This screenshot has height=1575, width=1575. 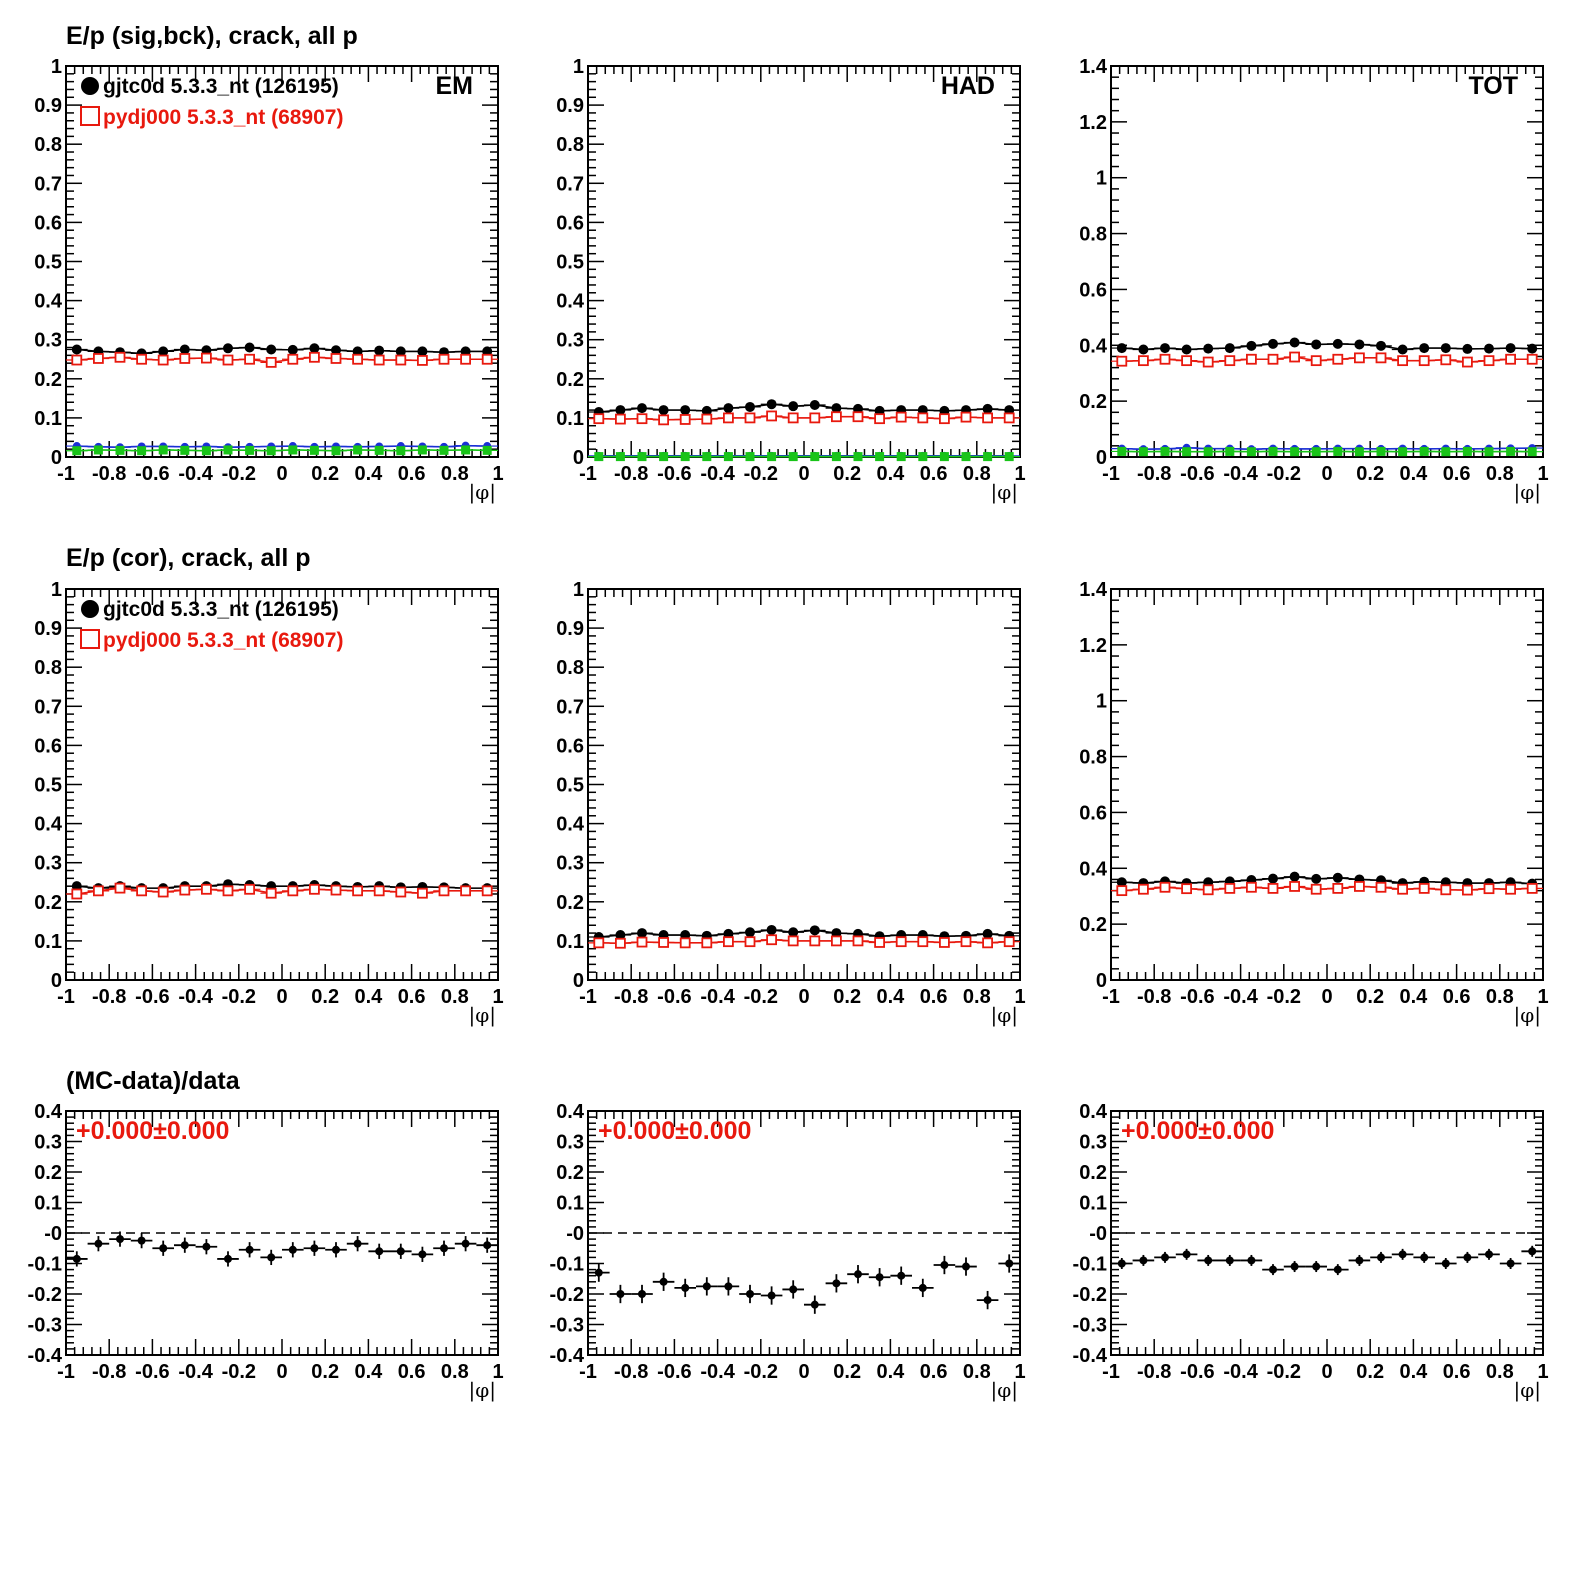 What do you see at coordinates (1284, 474) in the screenshot?
I see `x-tick-label: -0.2` at bounding box center [1284, 474].